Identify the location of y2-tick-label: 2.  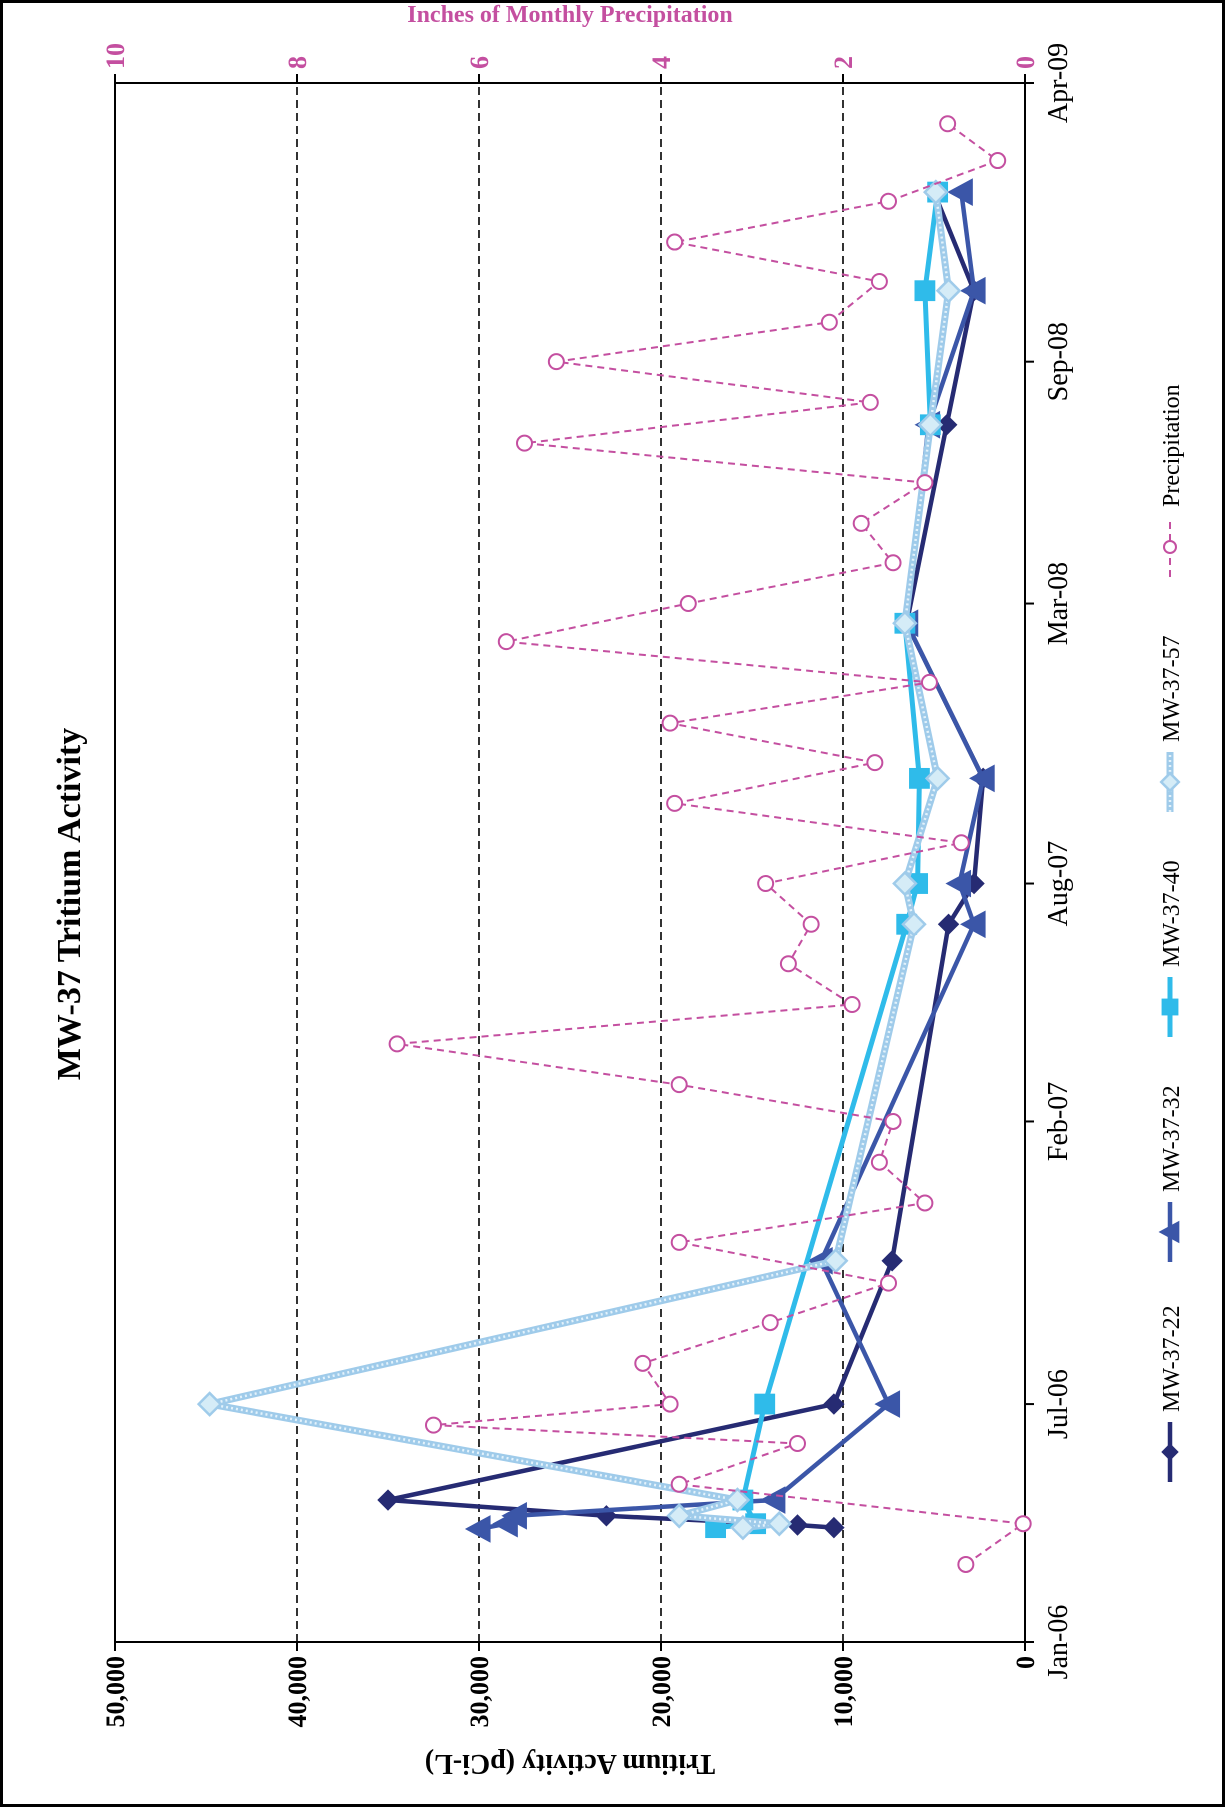
(843, 62).